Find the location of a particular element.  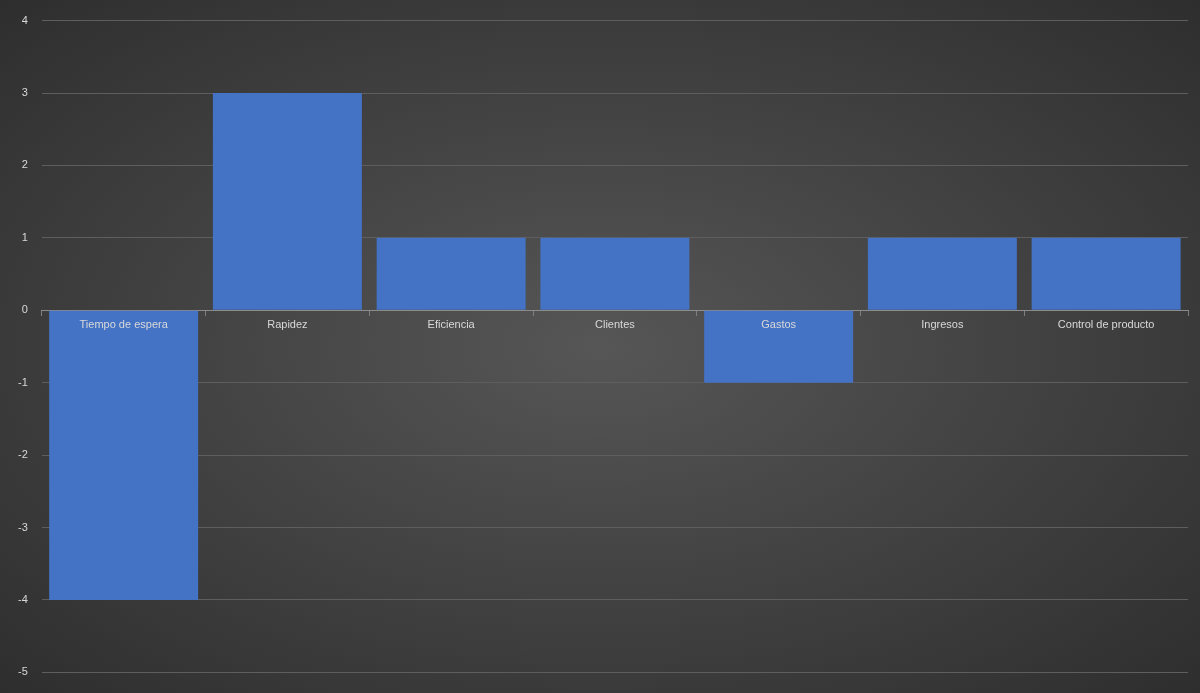

y-tick-label: -3 is located at coordinates (23, 526).